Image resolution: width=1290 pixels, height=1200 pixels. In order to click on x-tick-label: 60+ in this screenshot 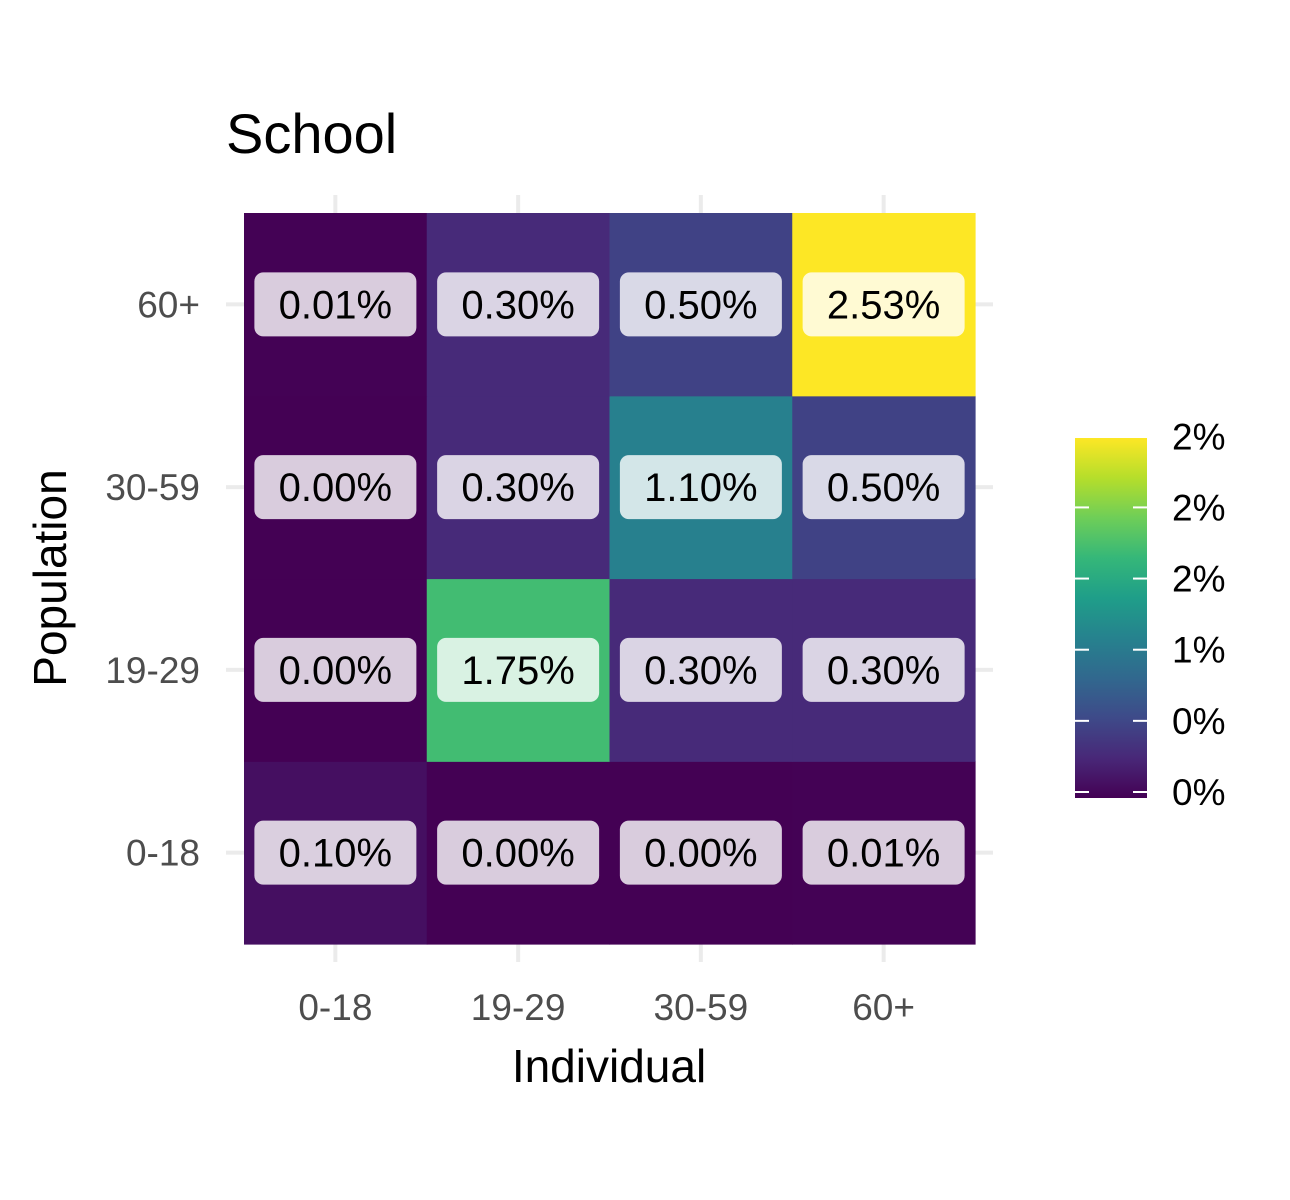, I will do `click(883, 1007)`.